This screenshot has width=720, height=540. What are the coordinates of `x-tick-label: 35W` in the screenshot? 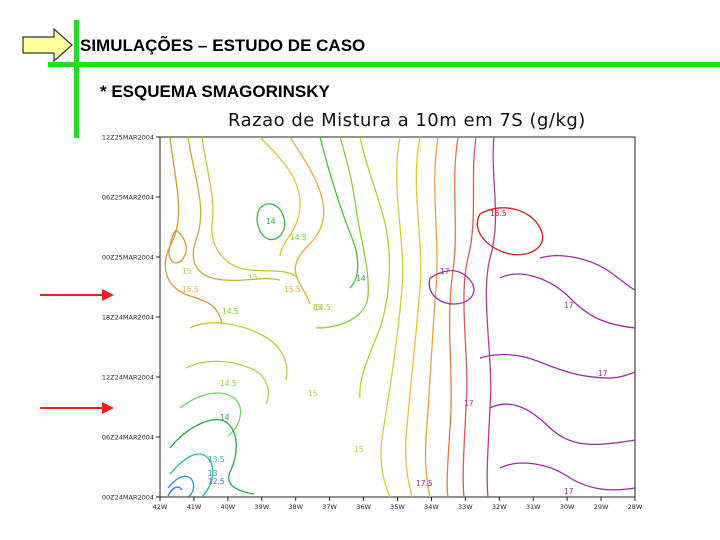 It's located at (397, 507).